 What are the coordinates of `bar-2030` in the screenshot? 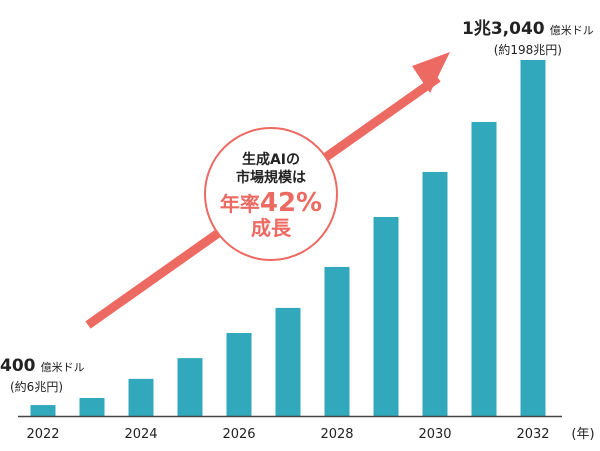 It's located at (435, 293).